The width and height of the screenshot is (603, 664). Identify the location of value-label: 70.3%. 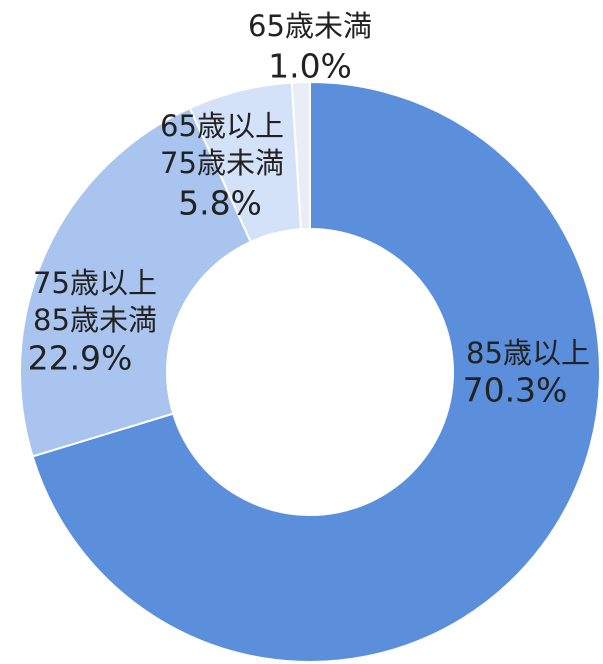
(515, 390).